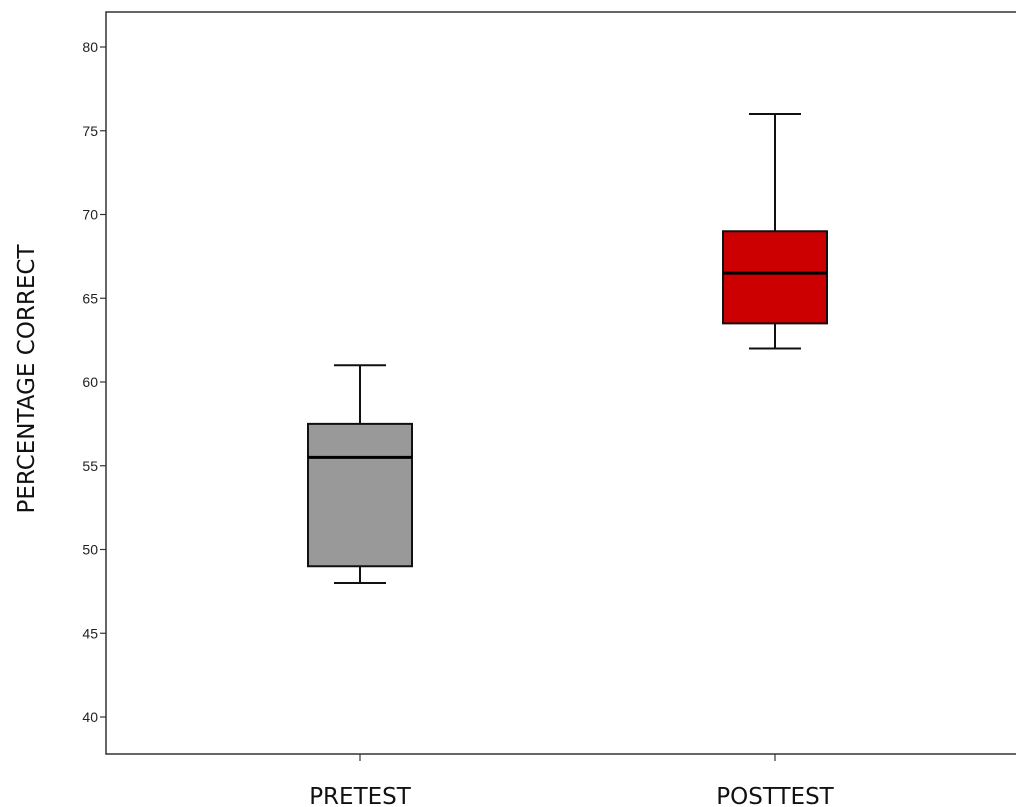  What do you see at coordinates (90, 717) in the screenshot?
I see `y-tick-label: 40` at bounding box center [90, 717].